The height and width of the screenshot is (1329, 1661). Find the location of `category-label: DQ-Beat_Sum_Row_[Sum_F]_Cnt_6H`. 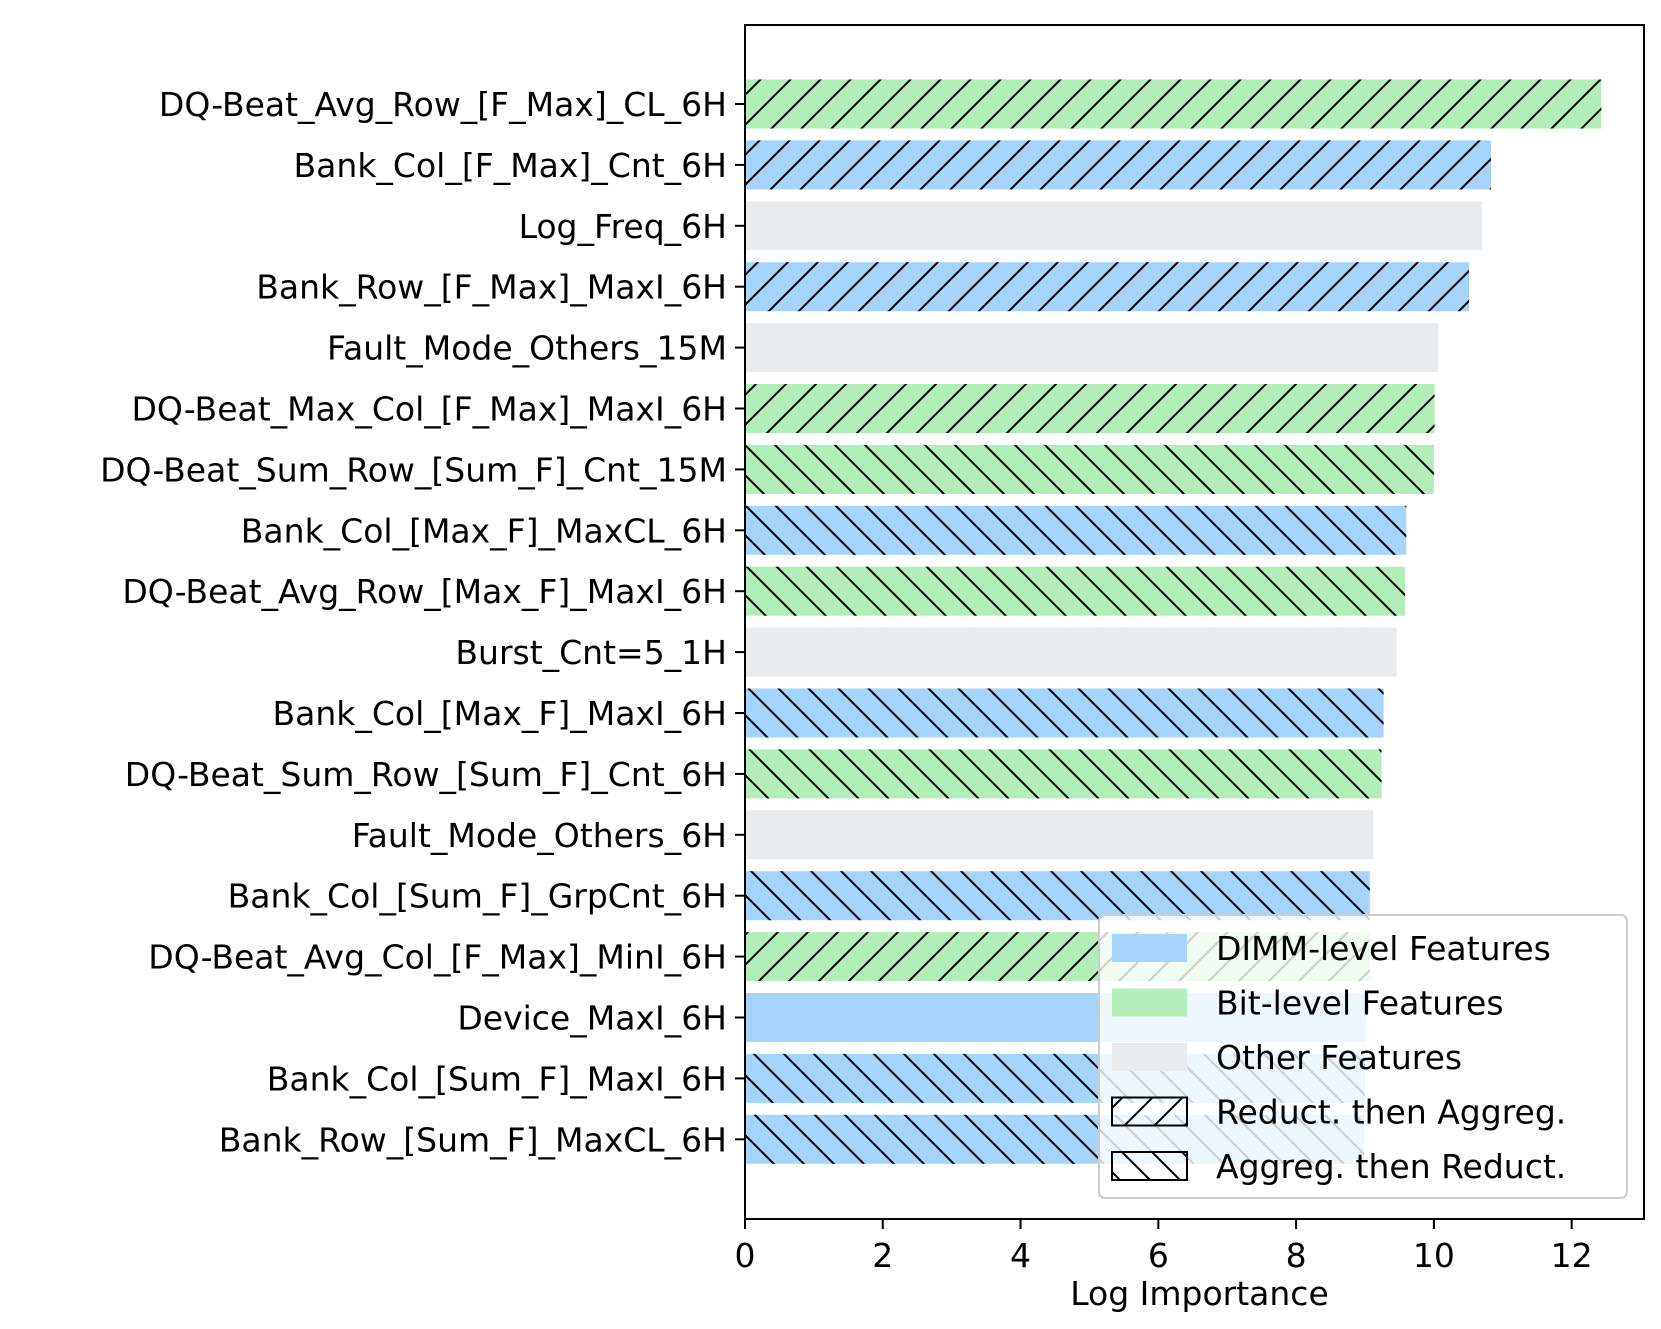

category-label: DQ-Beat_Sum_Row_[Sum_F]_Cnt_6H is located at coordinates (426, 774).